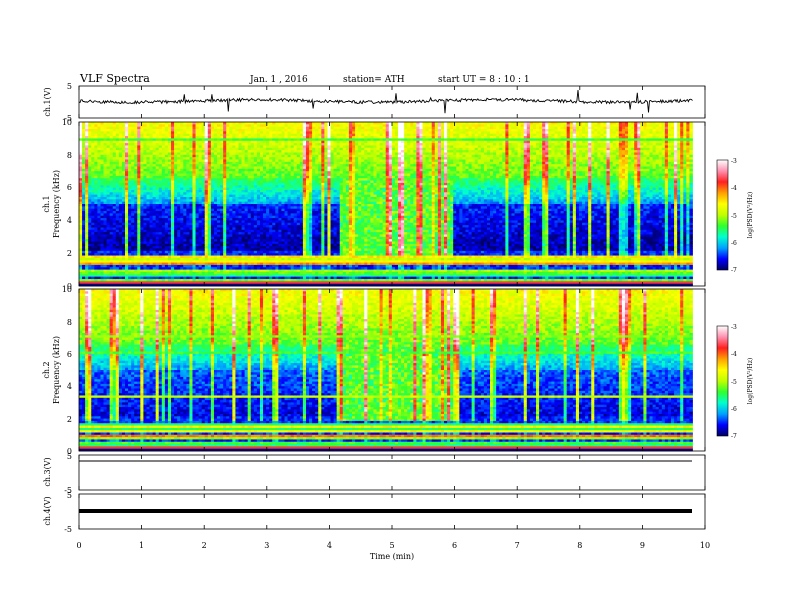  I want to click on y-tick-label: -5, so click(68, 118).